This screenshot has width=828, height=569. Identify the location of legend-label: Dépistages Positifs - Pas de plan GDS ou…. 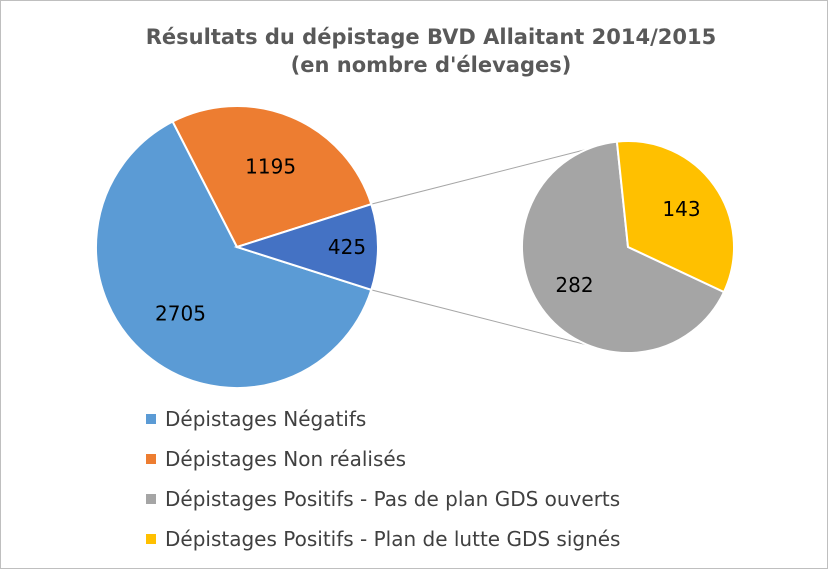
(393, 499).